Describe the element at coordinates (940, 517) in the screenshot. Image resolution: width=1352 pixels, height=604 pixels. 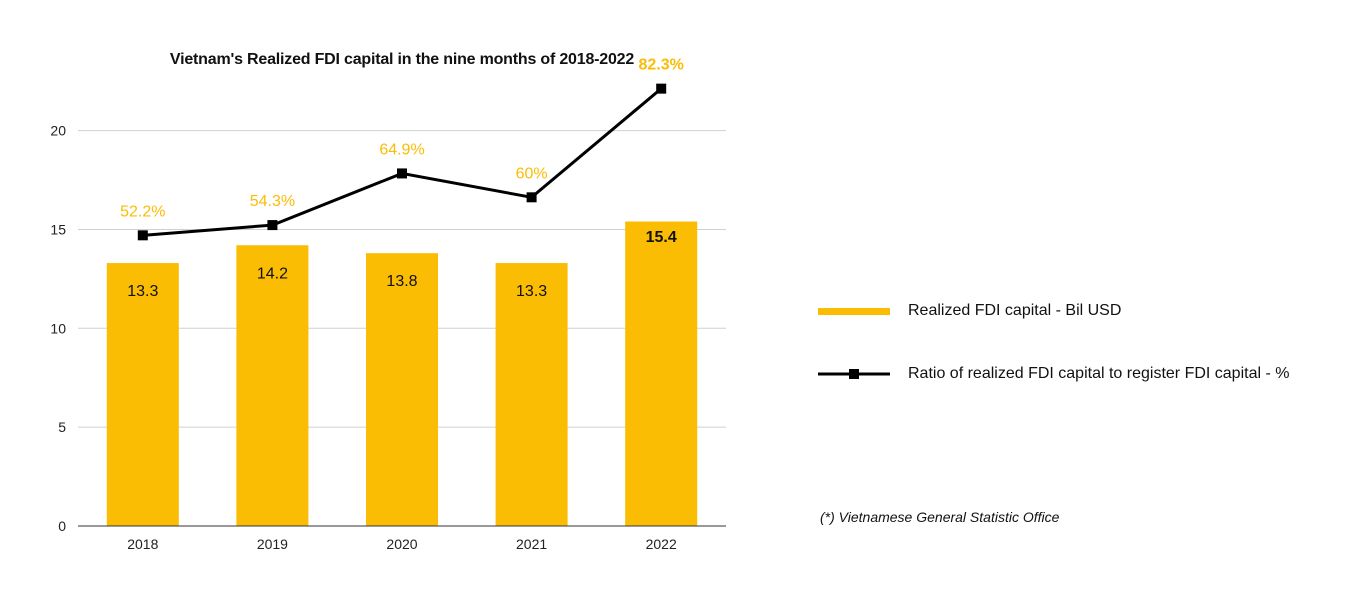
I see `source-note: (*) Vietnamese General Statistic Office` at that location.